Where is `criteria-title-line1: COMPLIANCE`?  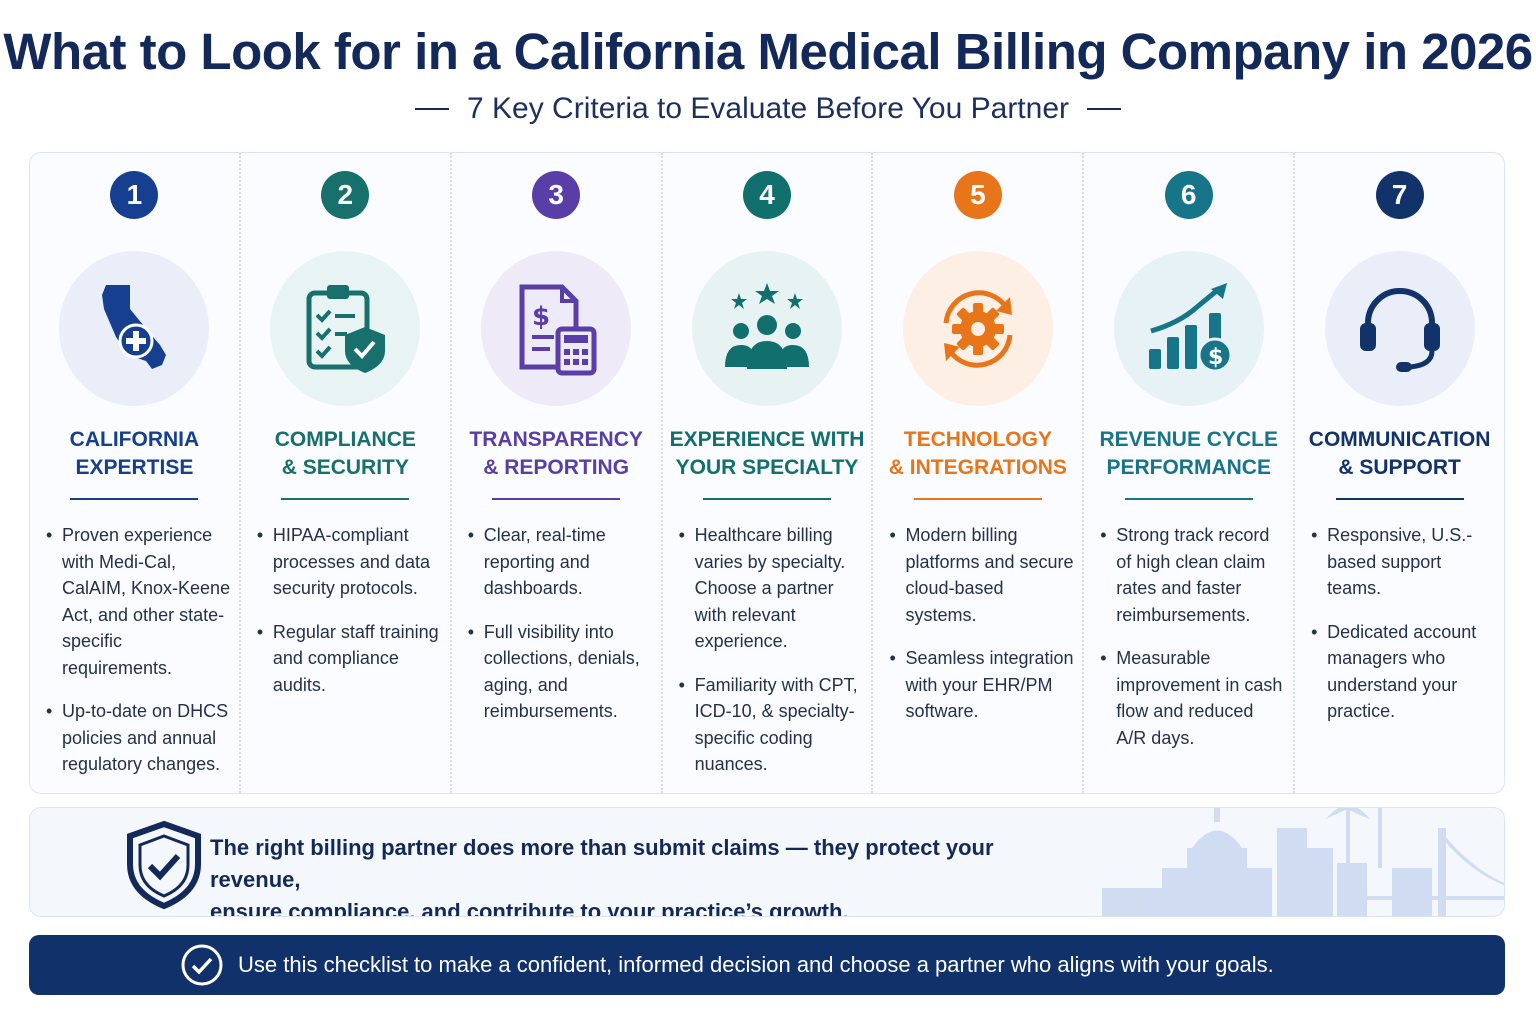
criteria-title-line1: COMPLIANCE is located at coordinates (345, 439).